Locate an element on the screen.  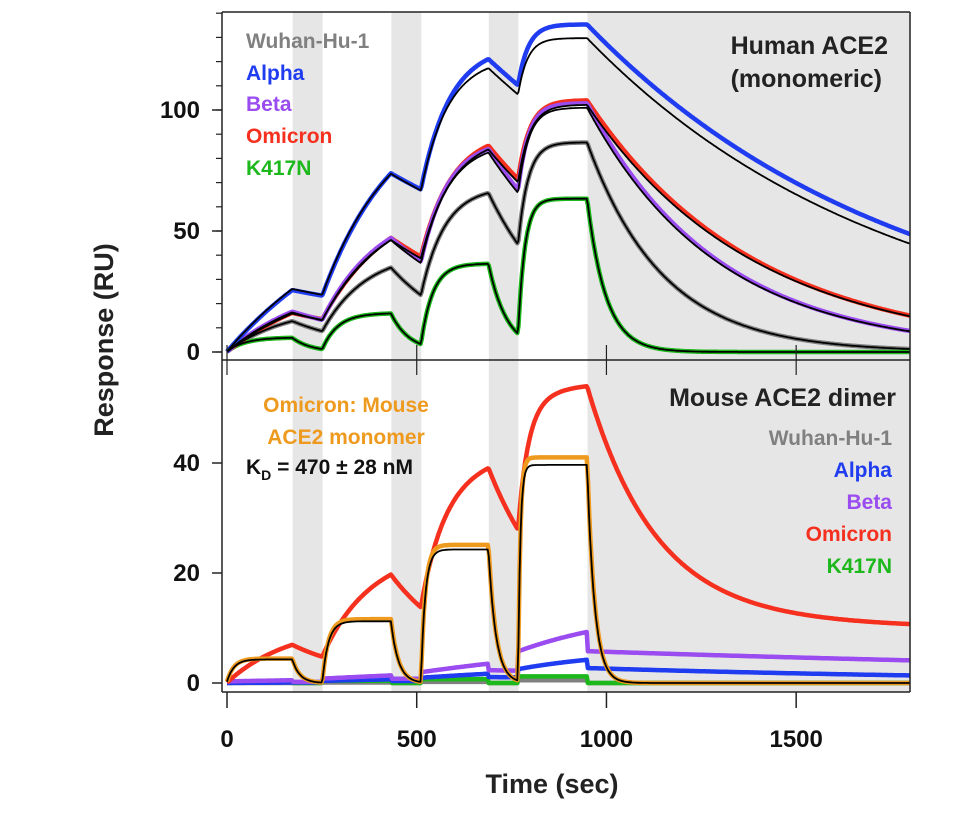
legend-top-alpha: Alpha is located at coordinates (275, 73).